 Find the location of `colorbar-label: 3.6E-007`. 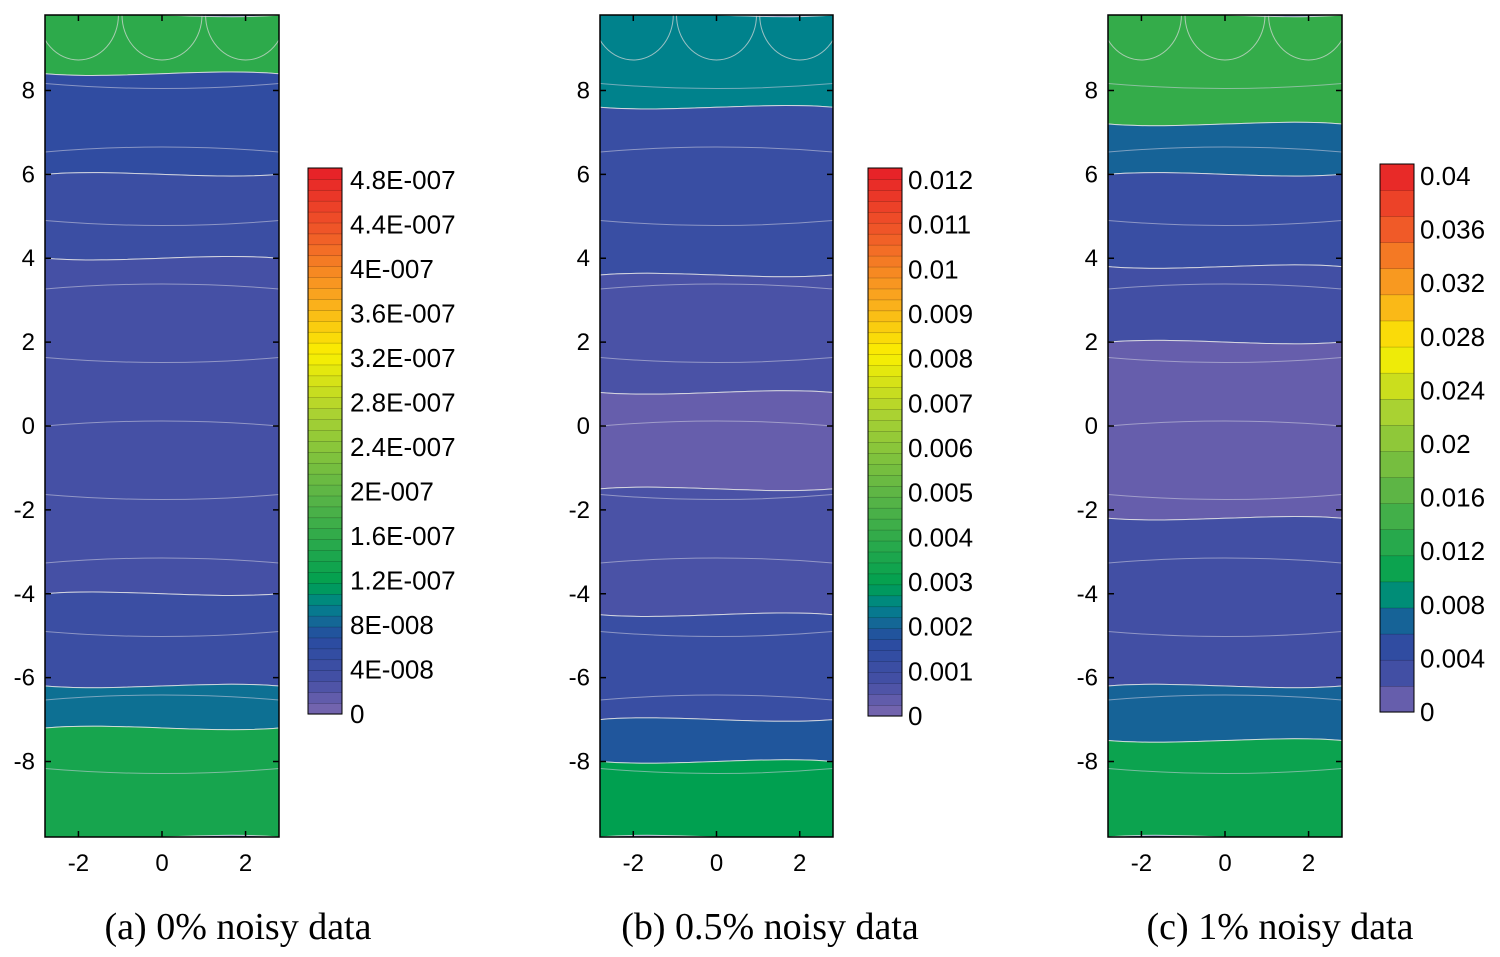

colorbar-label: 3.6E-007 is located at coordinates (403, 314).